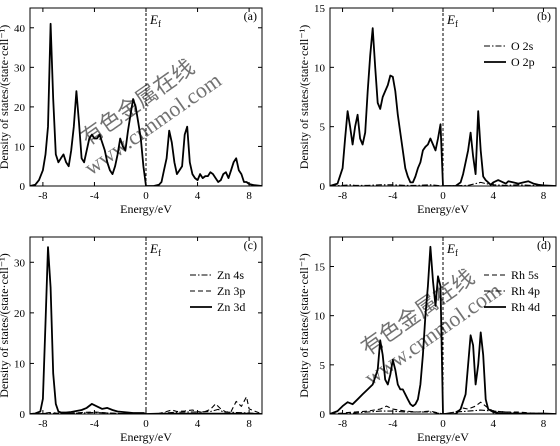  I want to click on panel-label: (d), so click(544, 245).